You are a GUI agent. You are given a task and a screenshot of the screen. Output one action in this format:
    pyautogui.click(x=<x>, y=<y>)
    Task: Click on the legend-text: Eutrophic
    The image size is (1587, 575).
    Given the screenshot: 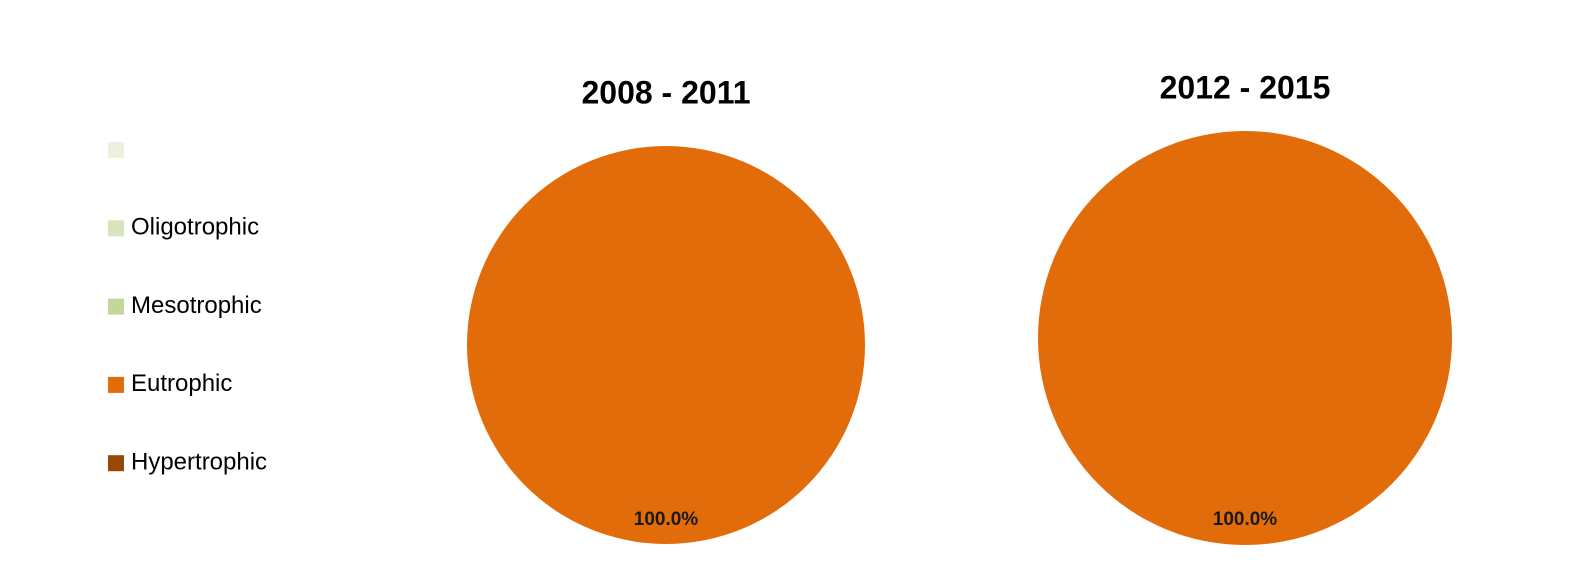 What is the action you would take?
    pyautogui.click(x=181, y=383)
    